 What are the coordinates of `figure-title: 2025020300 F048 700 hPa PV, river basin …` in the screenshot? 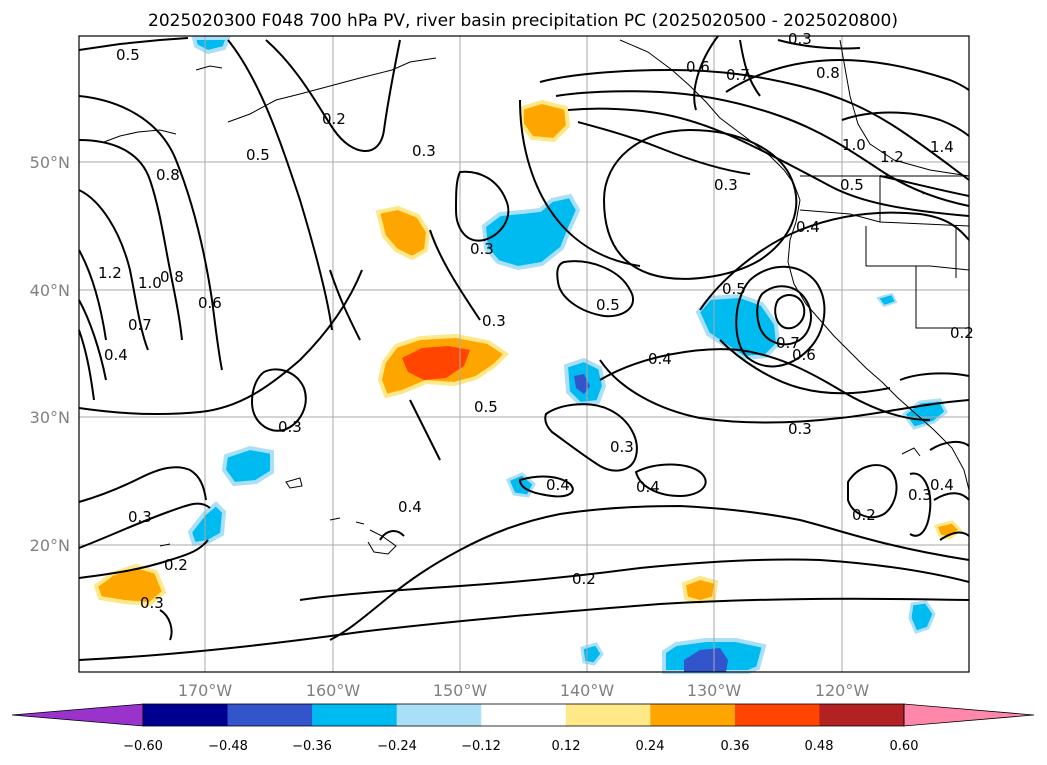 It's located at (523, 21).